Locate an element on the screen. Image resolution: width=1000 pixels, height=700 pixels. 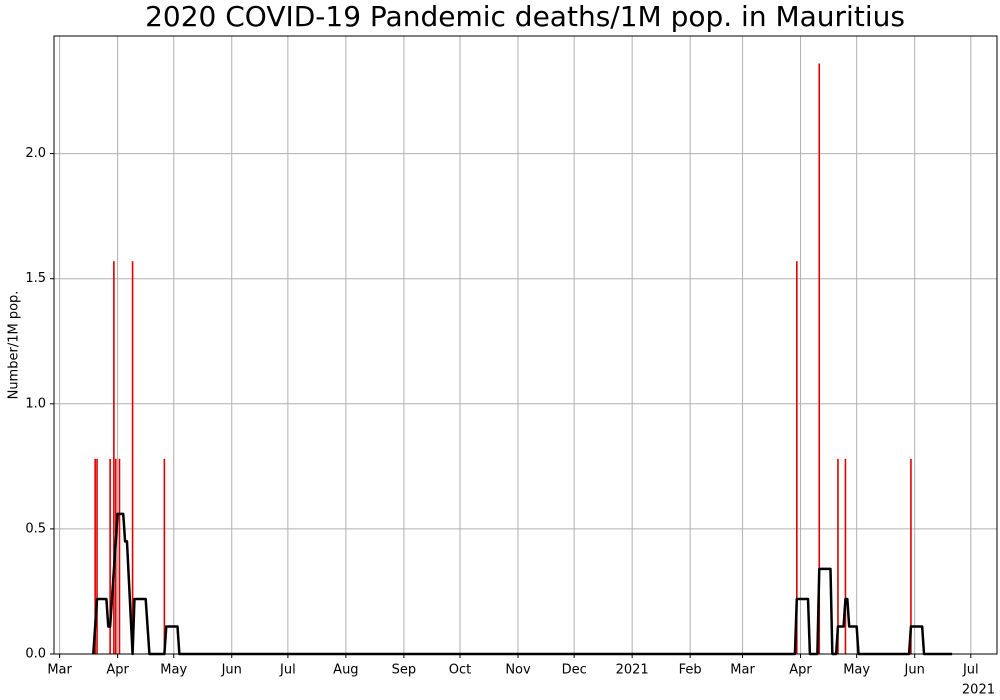
x-tick-label: Oct is located at coordinates (460, 670).